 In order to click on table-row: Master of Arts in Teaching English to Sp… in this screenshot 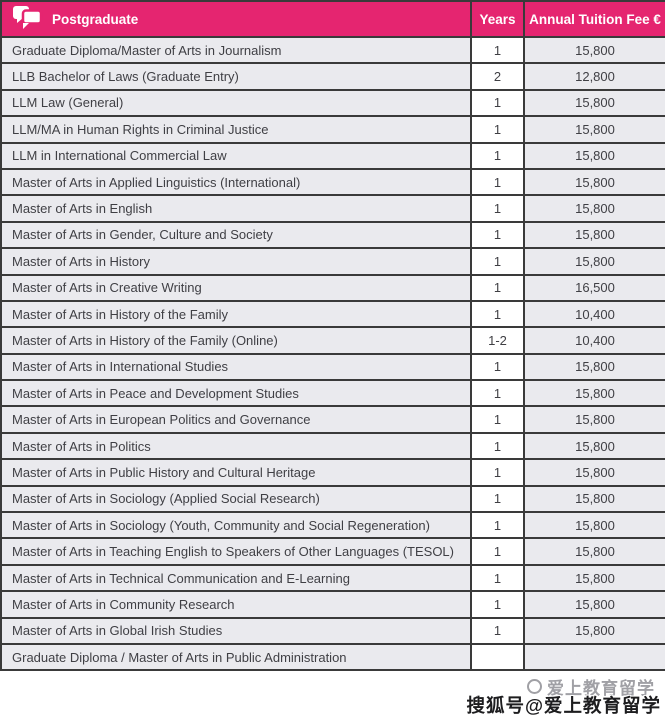, I will do `click(332, 551)`.